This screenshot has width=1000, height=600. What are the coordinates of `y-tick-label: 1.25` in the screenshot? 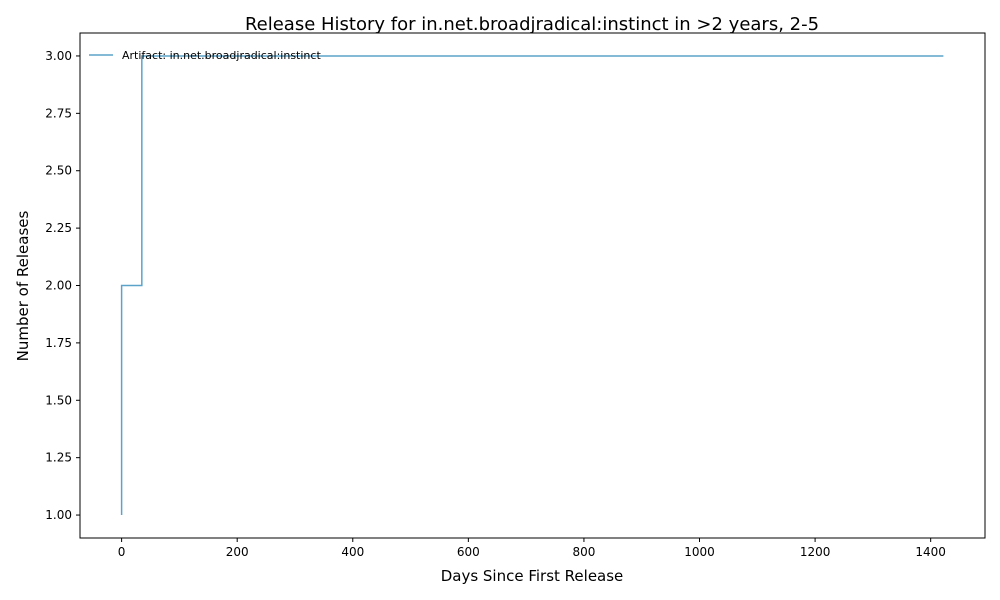 It's located at (58, 458).